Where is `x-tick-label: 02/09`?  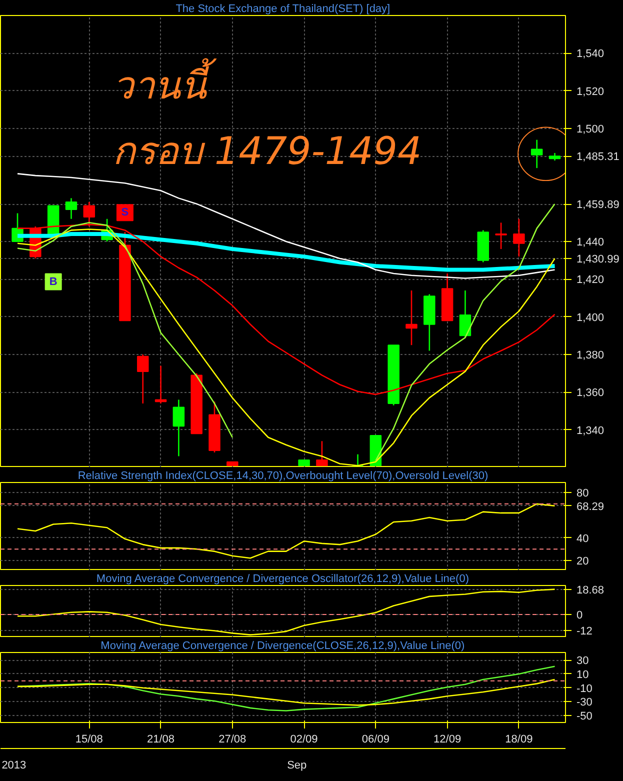
x-tick-label: 02/09 is located at coordinates (304, 740).